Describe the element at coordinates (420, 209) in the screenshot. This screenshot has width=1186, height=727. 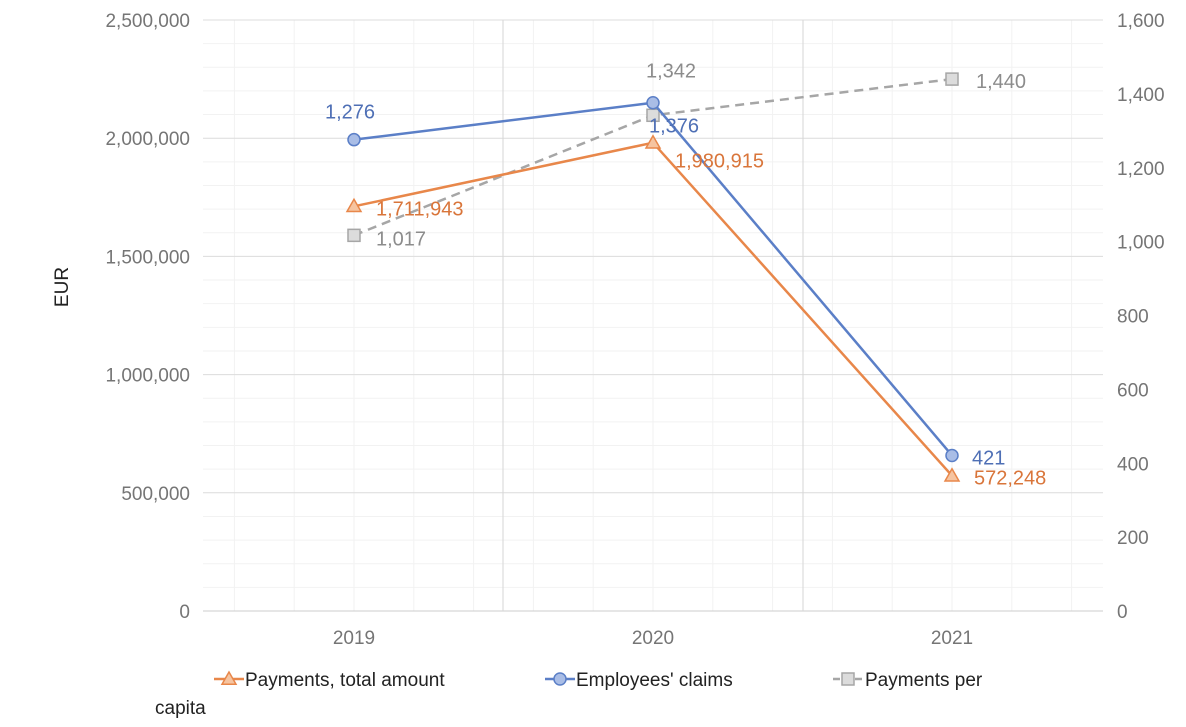
I see `data-label: 1,711,943` at that location.